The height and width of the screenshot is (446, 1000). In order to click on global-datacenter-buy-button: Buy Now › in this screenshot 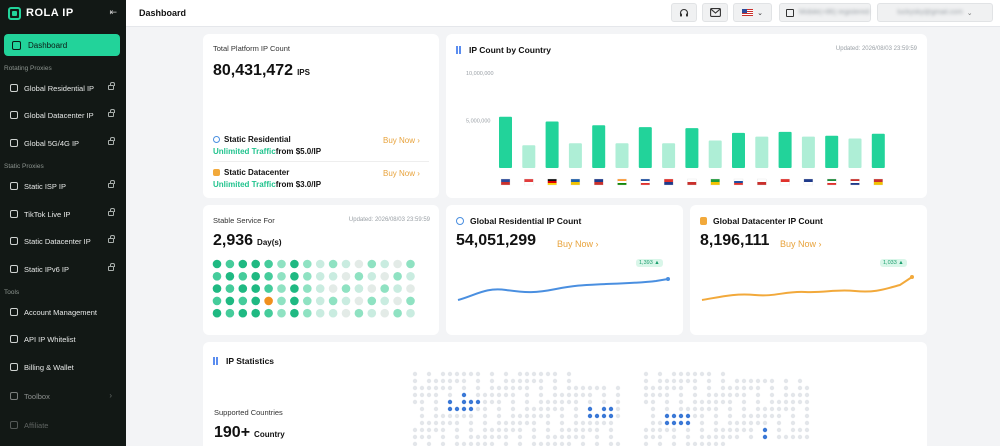, I will do `click(801, 244)`.